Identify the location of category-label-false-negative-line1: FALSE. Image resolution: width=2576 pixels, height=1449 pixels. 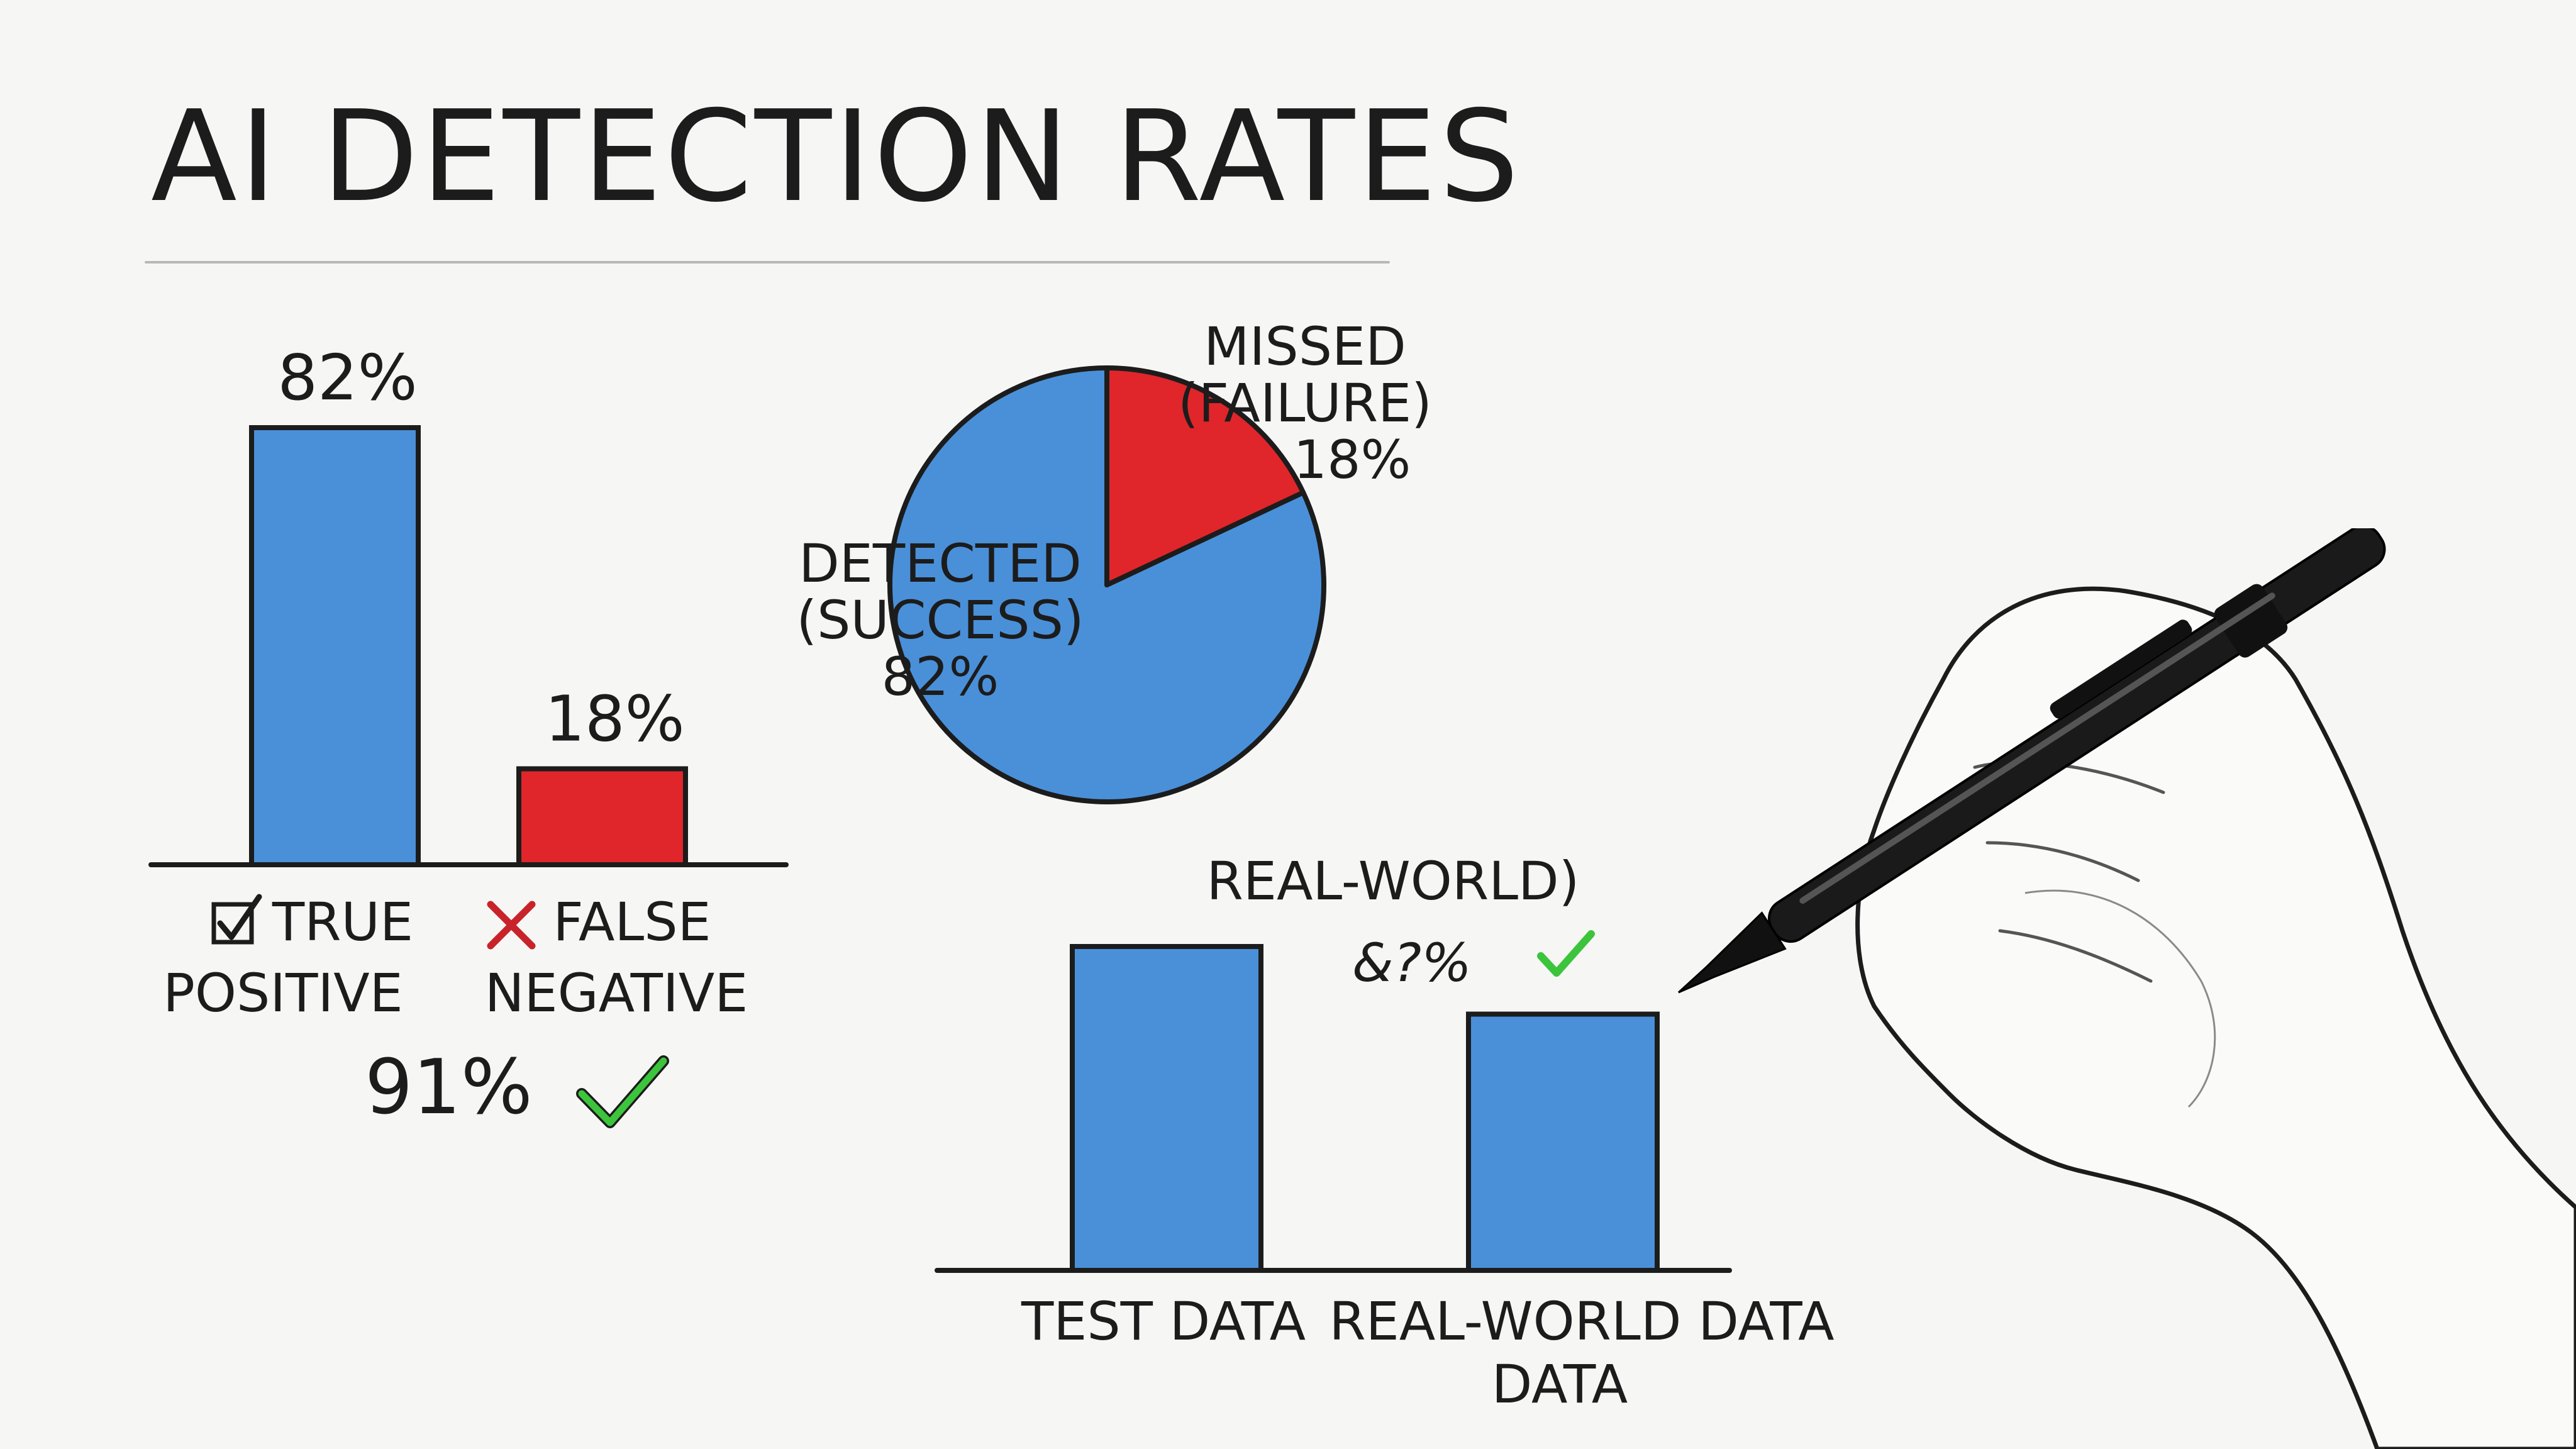
(632, 922).